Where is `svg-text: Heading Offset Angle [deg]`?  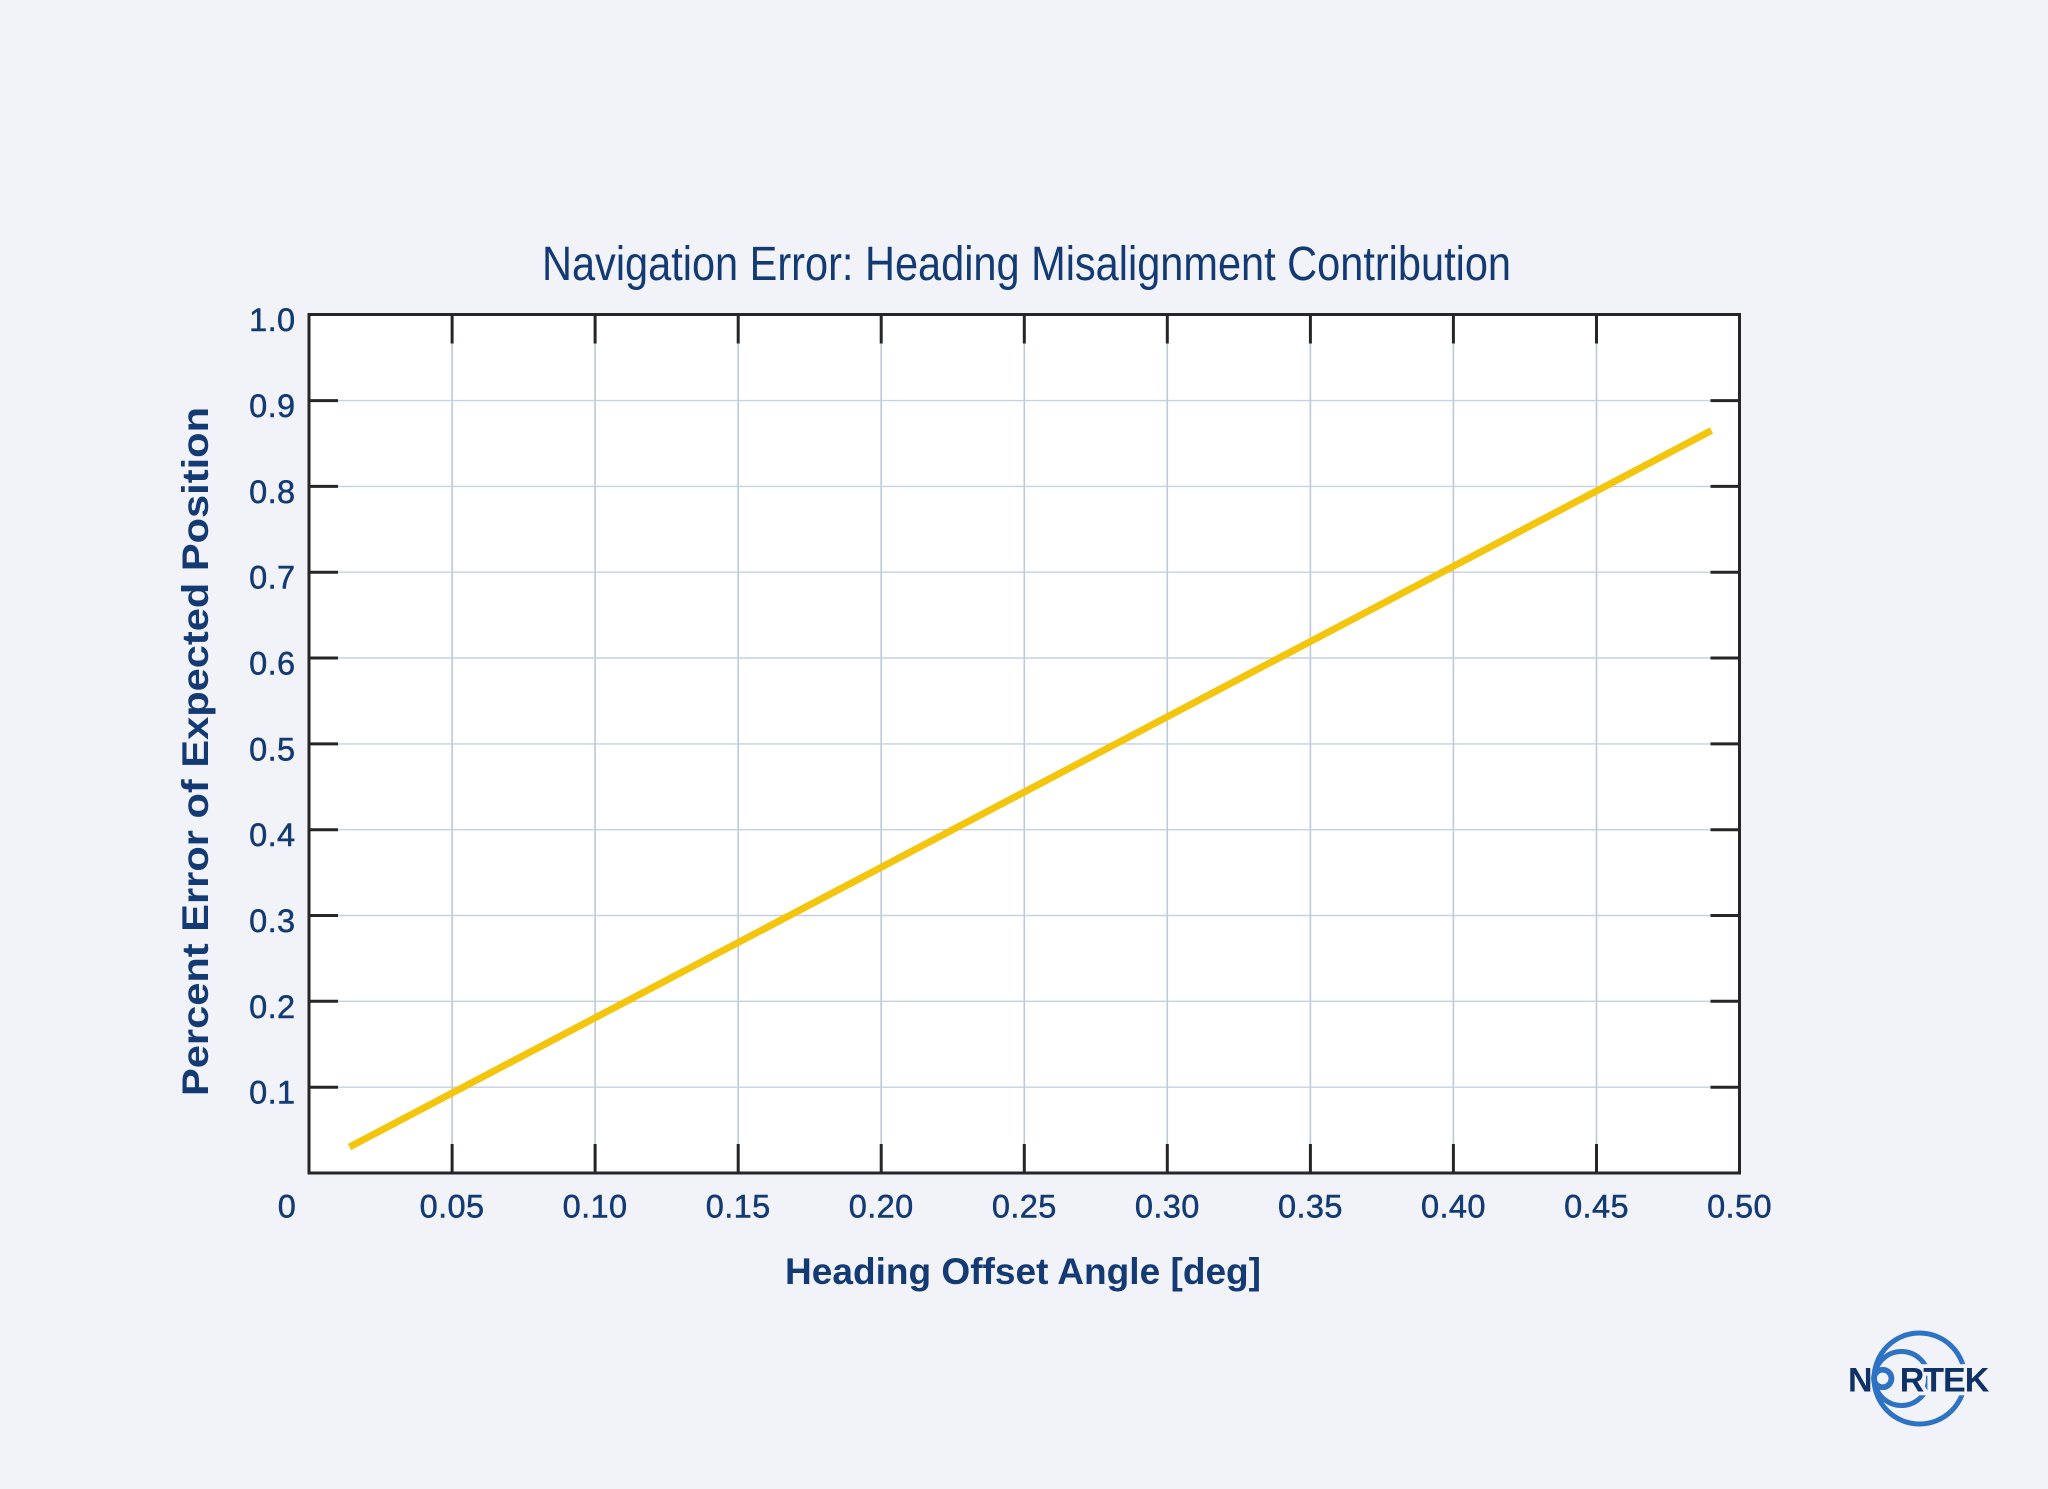 svg-text: Heading Offset Angle [deg] is located at coordinates (1023, 1271).